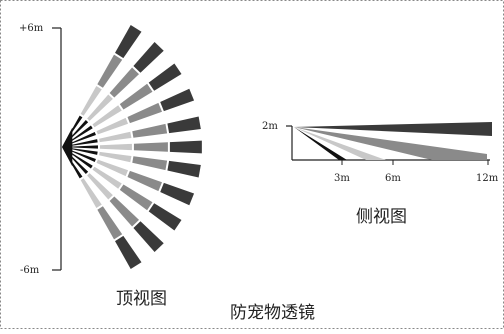 The width and height of the screenshot is (504, 334). What do you see at coordinates (30, 270) in the screenshot?
I see `top-view-label-minus6m: -6m` at bounding box center [30, 270].